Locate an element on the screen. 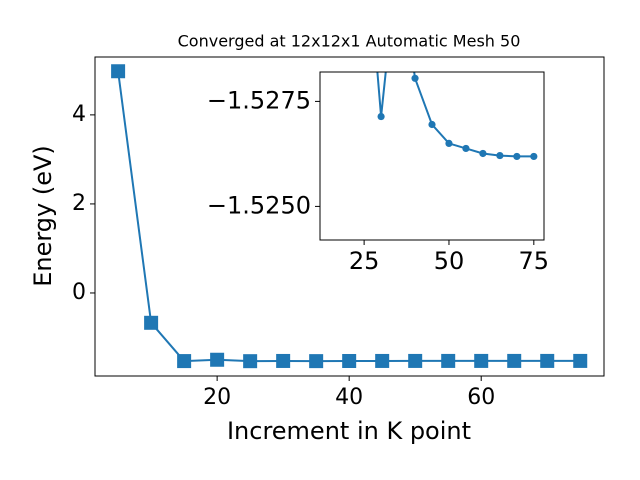 The width and height of the screenshot is (640, 480). y-axis-label: Energy (eV) is located at coordinates (43, 216).